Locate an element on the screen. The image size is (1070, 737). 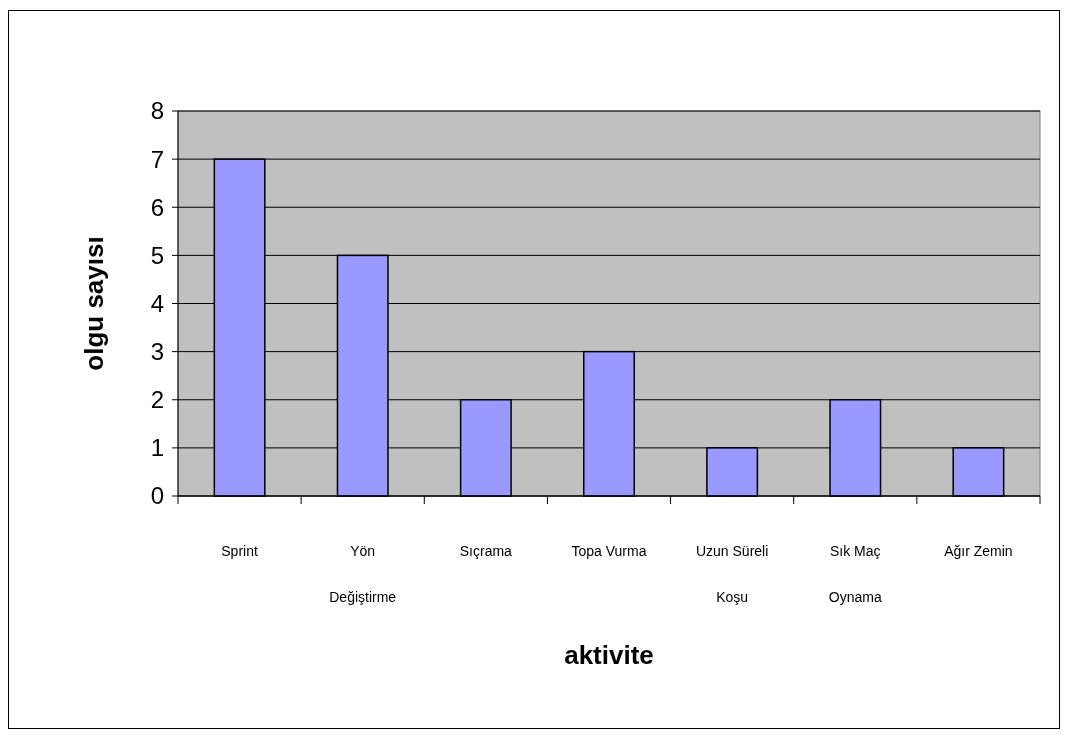
category-label: Uzun Süreli Koşu is located at coordinates (732, 574).